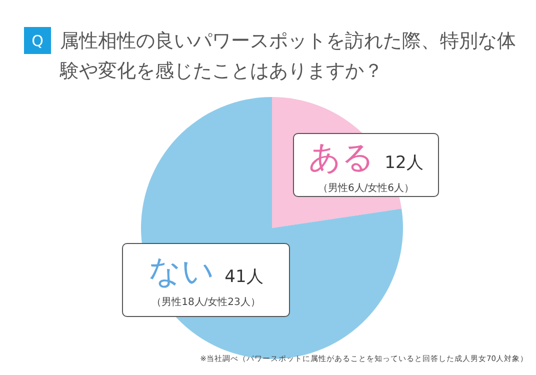 This screenshot has height=375, width=536. I want to click on slice-label: ある, so click(341, 157).